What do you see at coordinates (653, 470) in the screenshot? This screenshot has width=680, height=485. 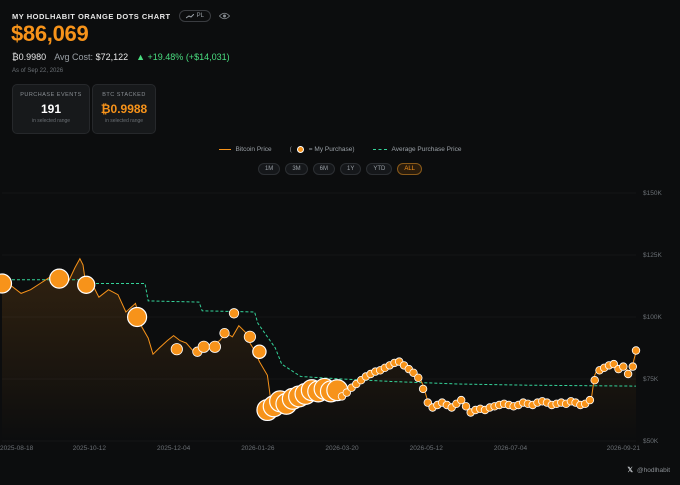 I see `credit-handle: @hodlhabit` at bounding box center [653, 470].